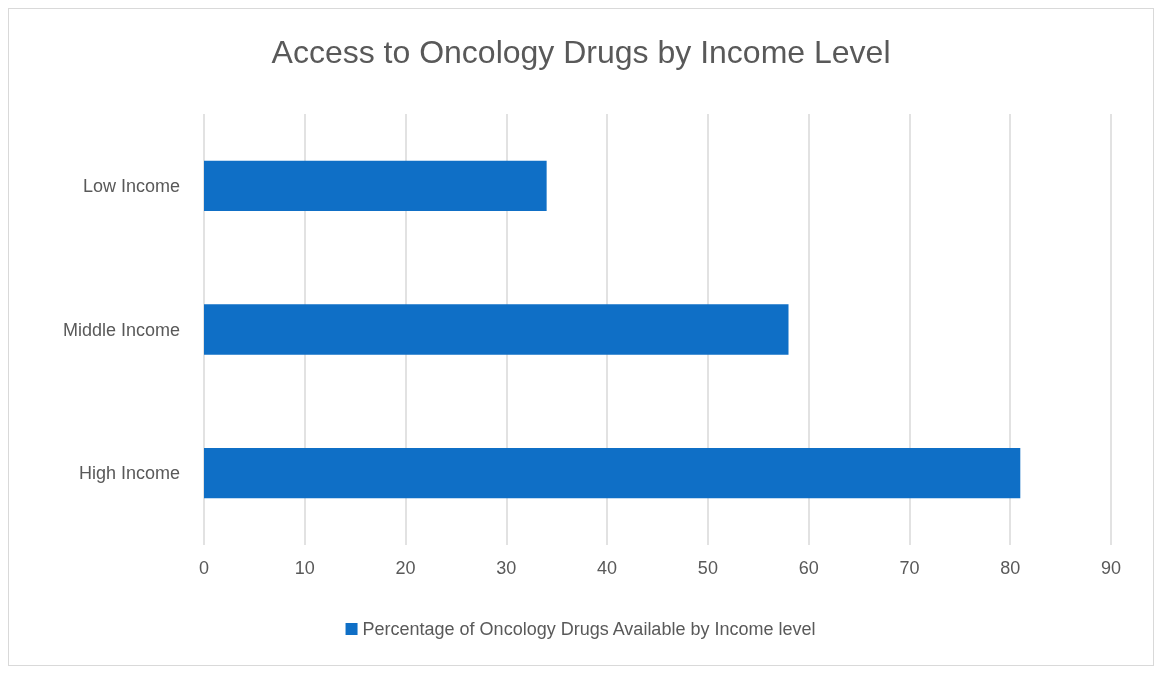  What do you see at coordinates (131, 185) in the screenshot?
I see `y-tick-label: Low Income` at bounding box center [131, 185].